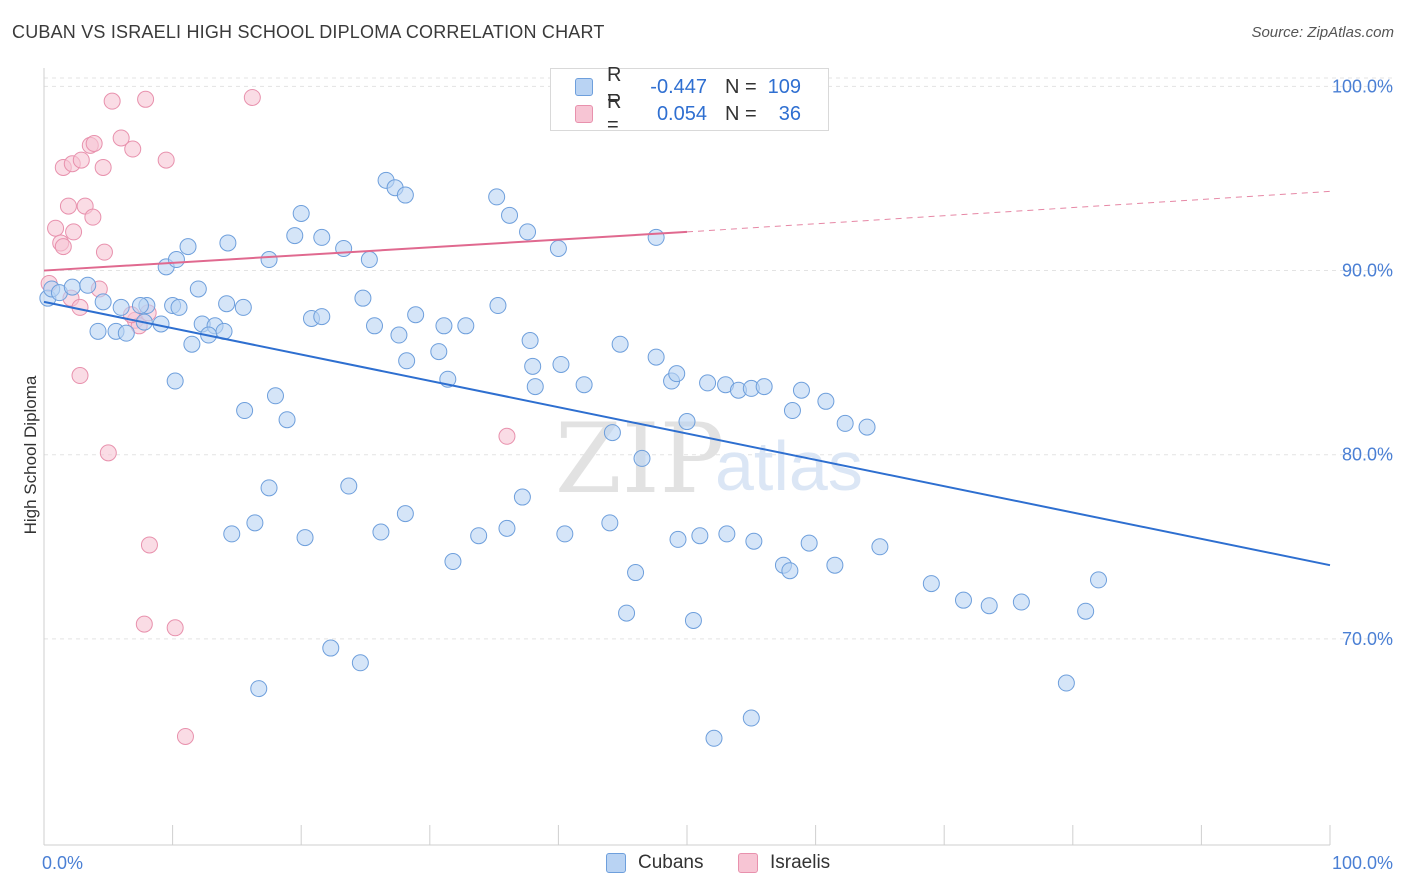  Describe the element at coordinates (616, 863) in the screenshot. I see `legend-swatch-cubans` at that location.